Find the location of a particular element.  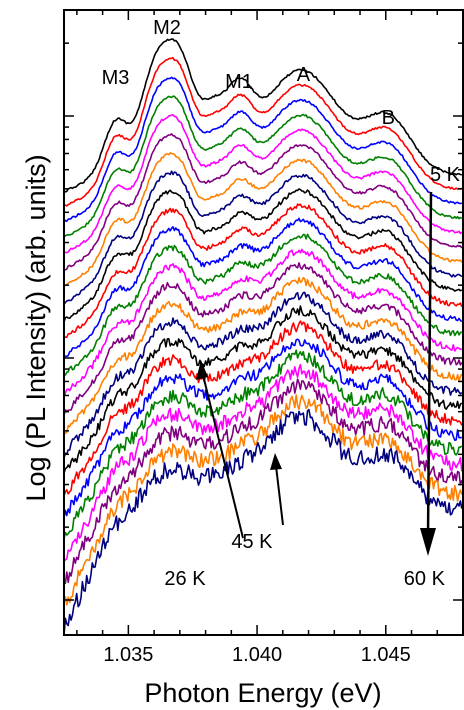

peak-label-b: B is located at coordinates (388, 118).